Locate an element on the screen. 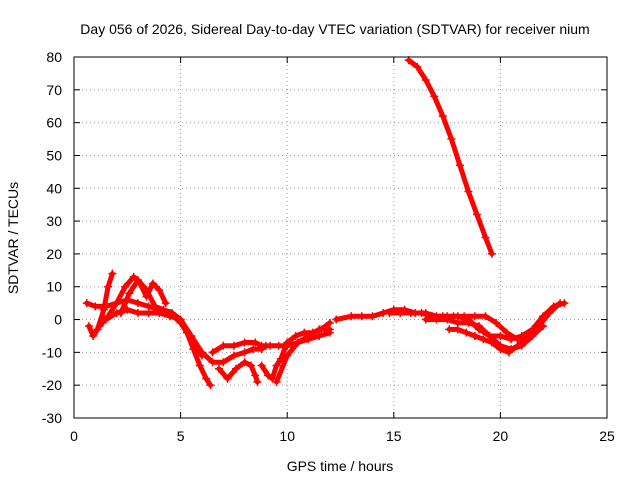  x-tick-label: 5 is located at coordinates (181, 436).